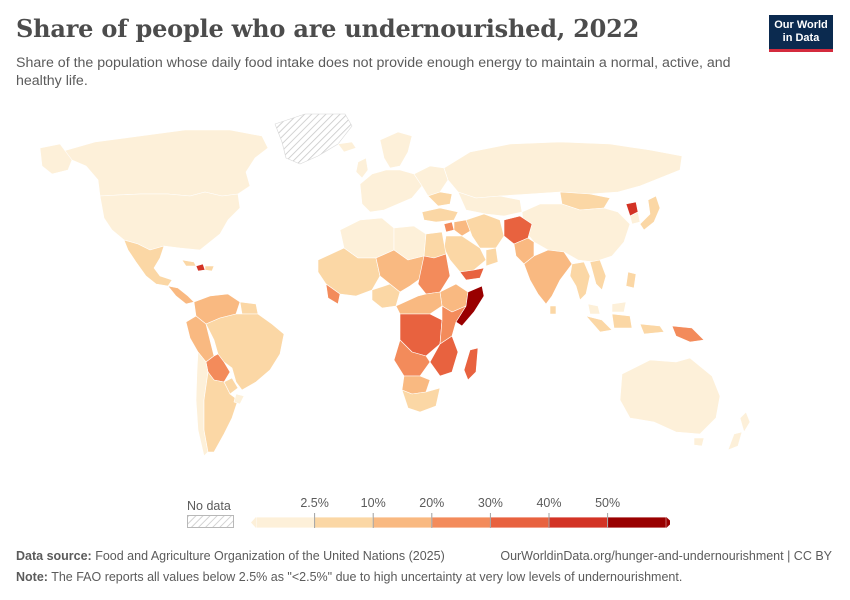 Image resolution: width=850 pixels, height=600 pixels. What do you see at coordinates (249, 308) in the screenshot?
I see `map-guianas` at bounding box center [249, 308].